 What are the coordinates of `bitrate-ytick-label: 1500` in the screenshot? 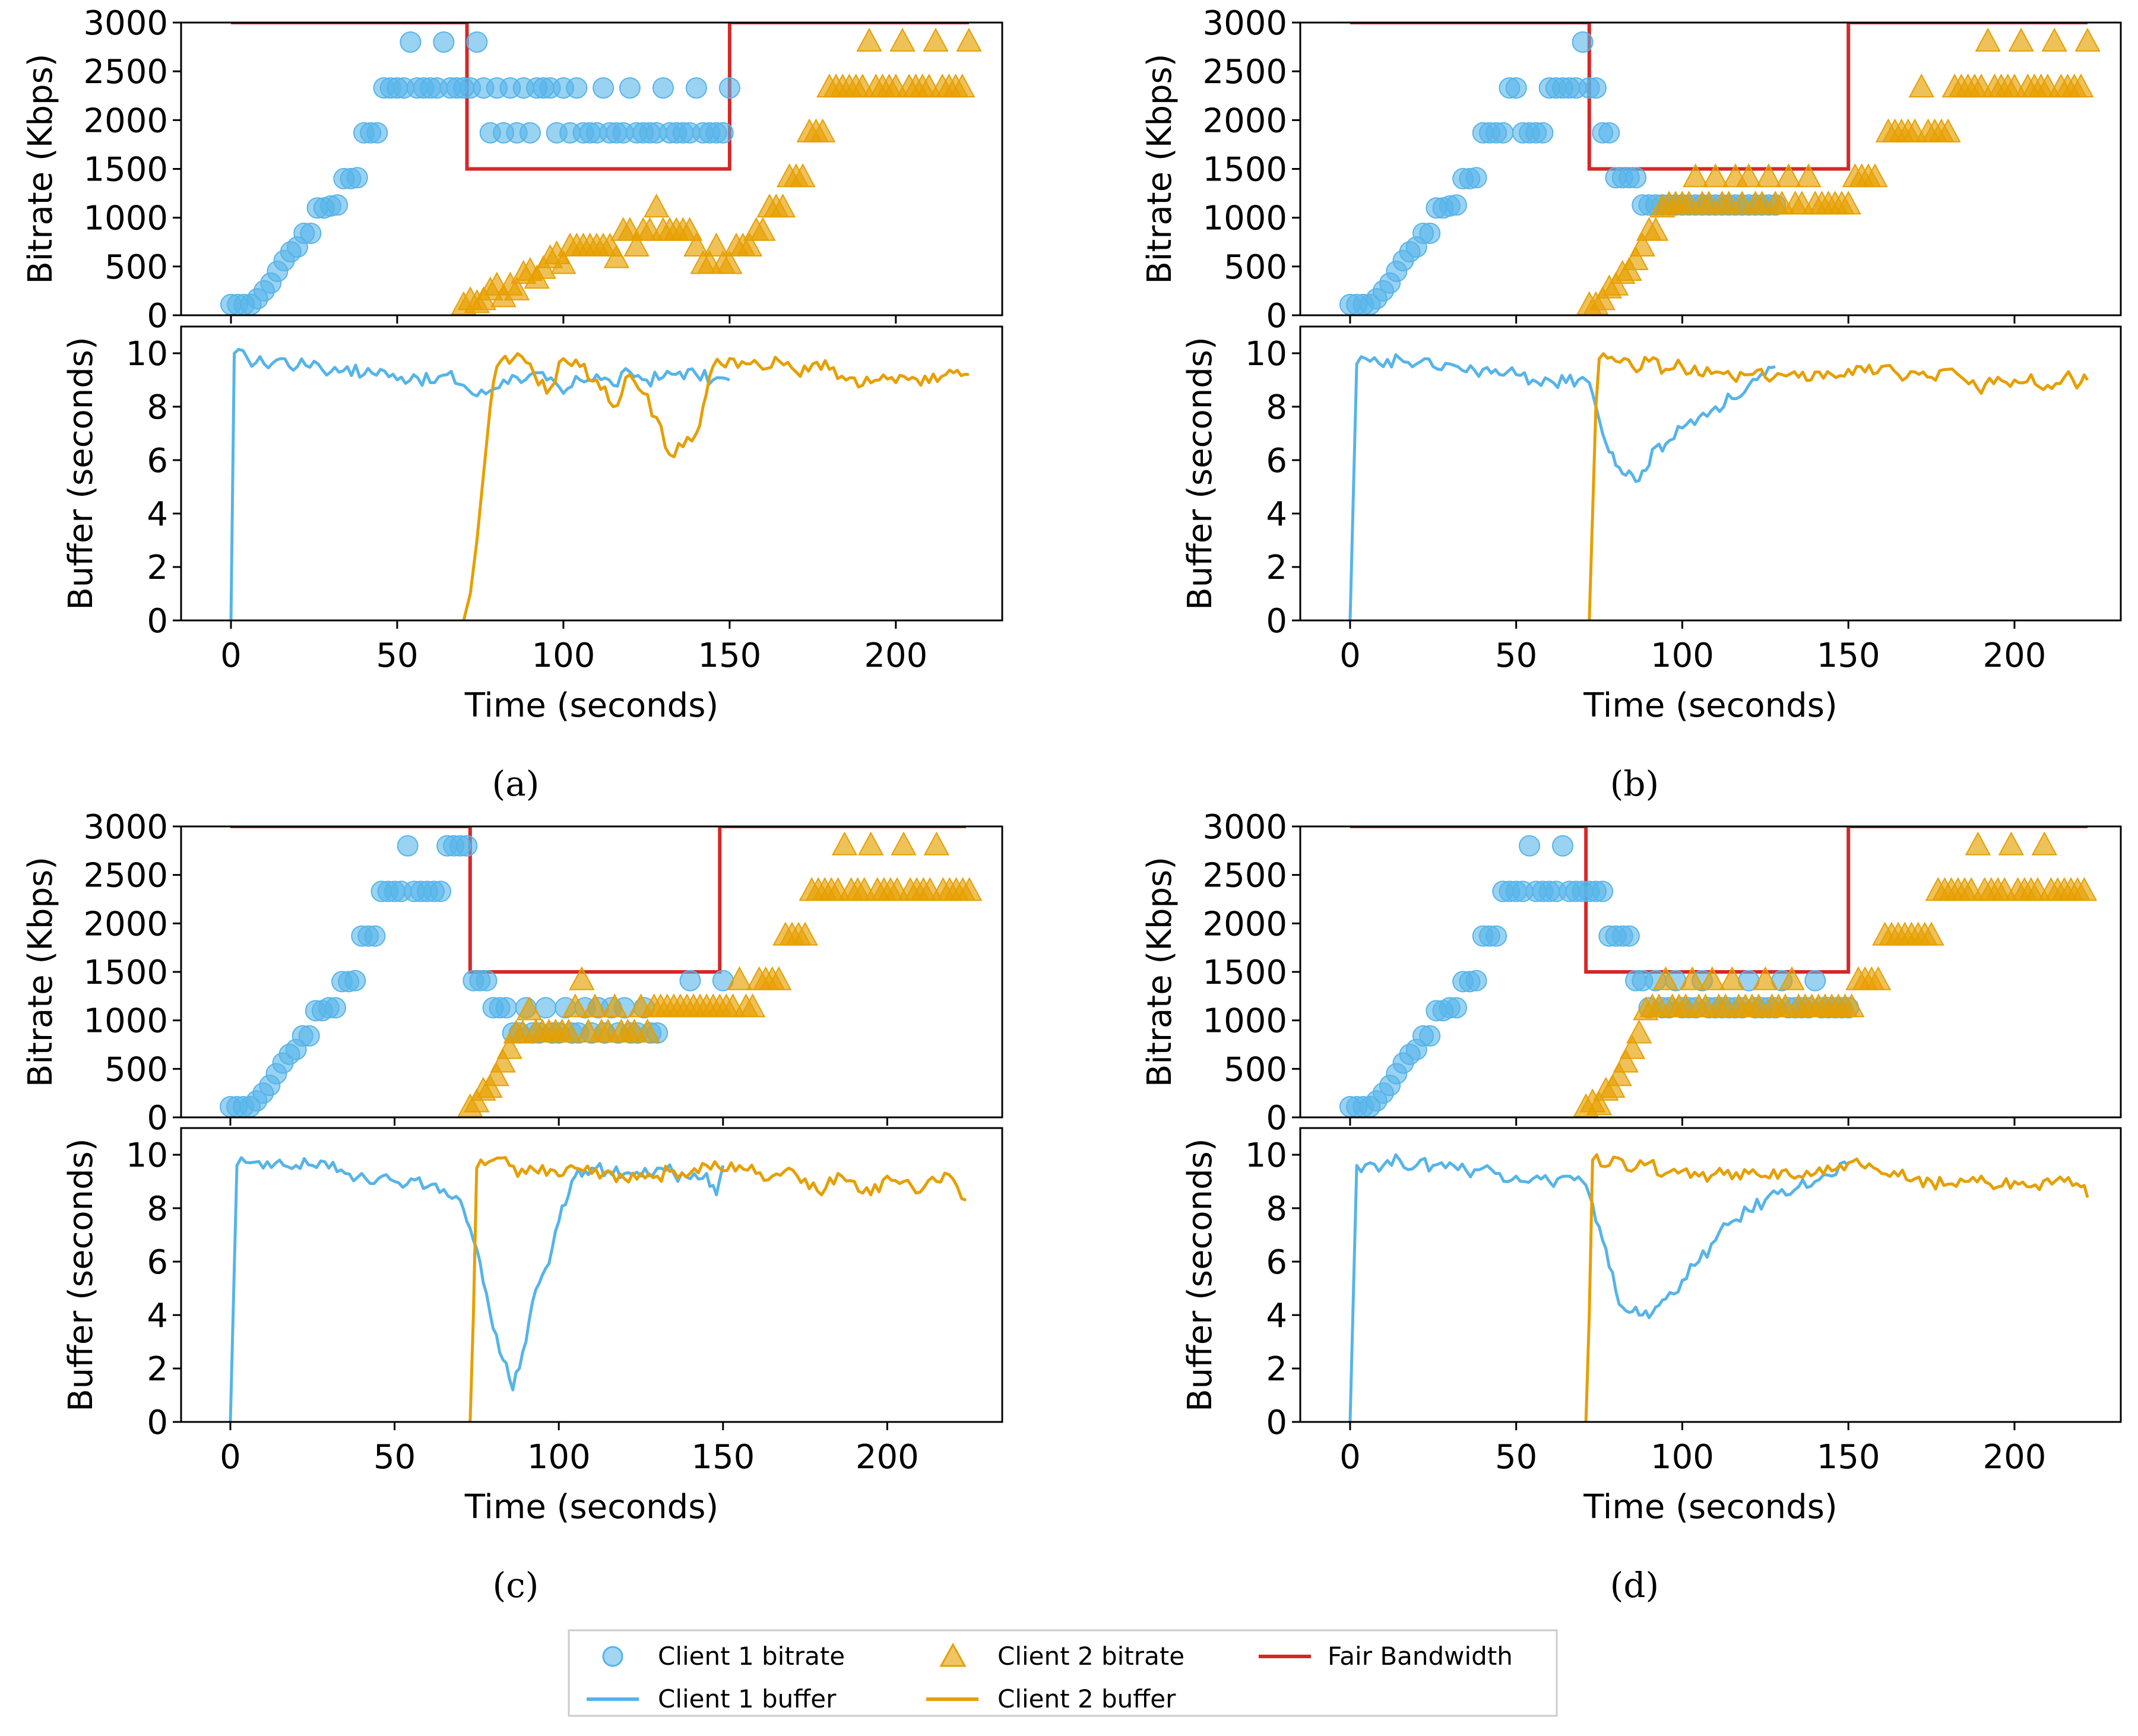 It's located at (1244, 170).